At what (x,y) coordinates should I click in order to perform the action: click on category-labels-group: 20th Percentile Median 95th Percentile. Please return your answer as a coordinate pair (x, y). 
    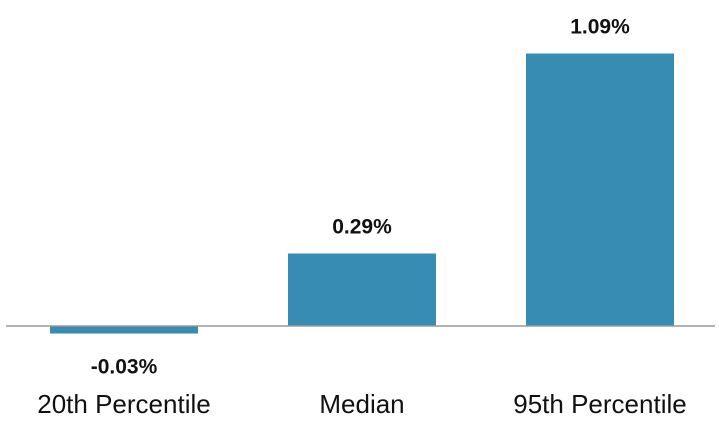
    Looking at the image, I should click on (361, 404).